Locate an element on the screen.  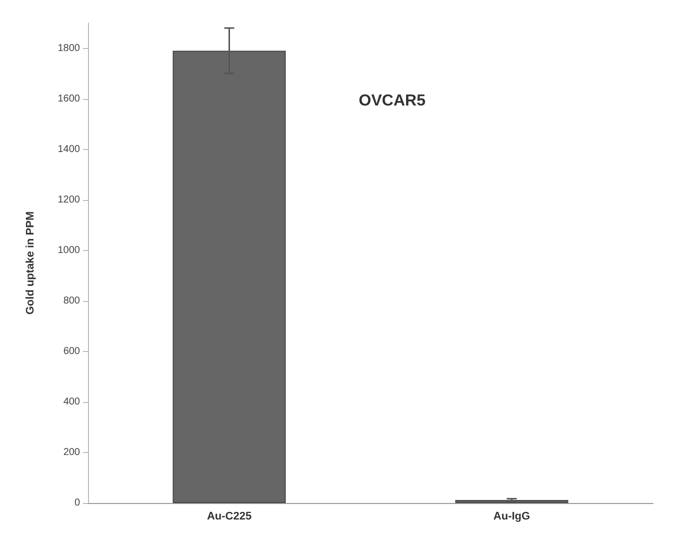
y-tick-label: 0 is located at coordinates (77, 503).